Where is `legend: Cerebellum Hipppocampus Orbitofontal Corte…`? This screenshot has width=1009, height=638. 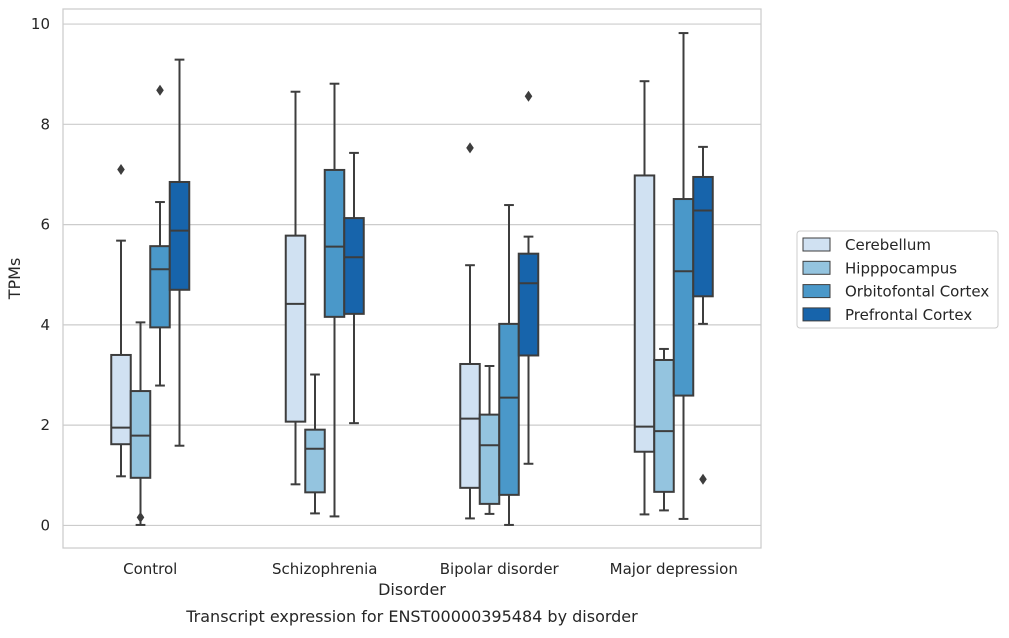
legend: Cerebellum Hipppocampus Orbitofontal Corte… is located at coordinates (897, 279).